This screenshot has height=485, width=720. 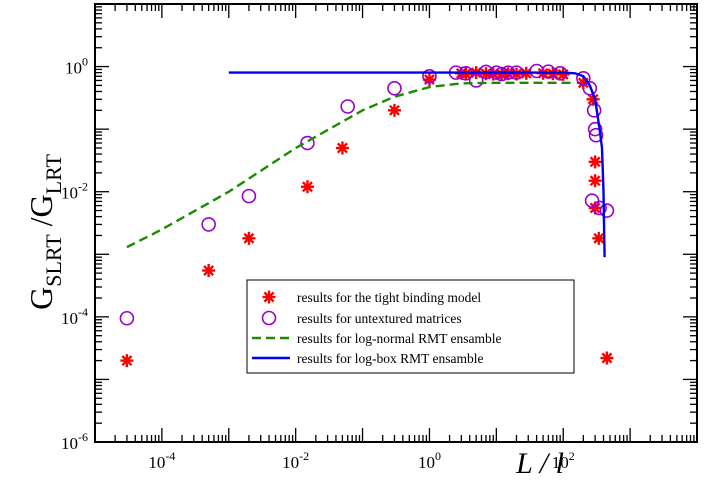 I want to click on x-tick-label: 10², so click(x=563, y=460).